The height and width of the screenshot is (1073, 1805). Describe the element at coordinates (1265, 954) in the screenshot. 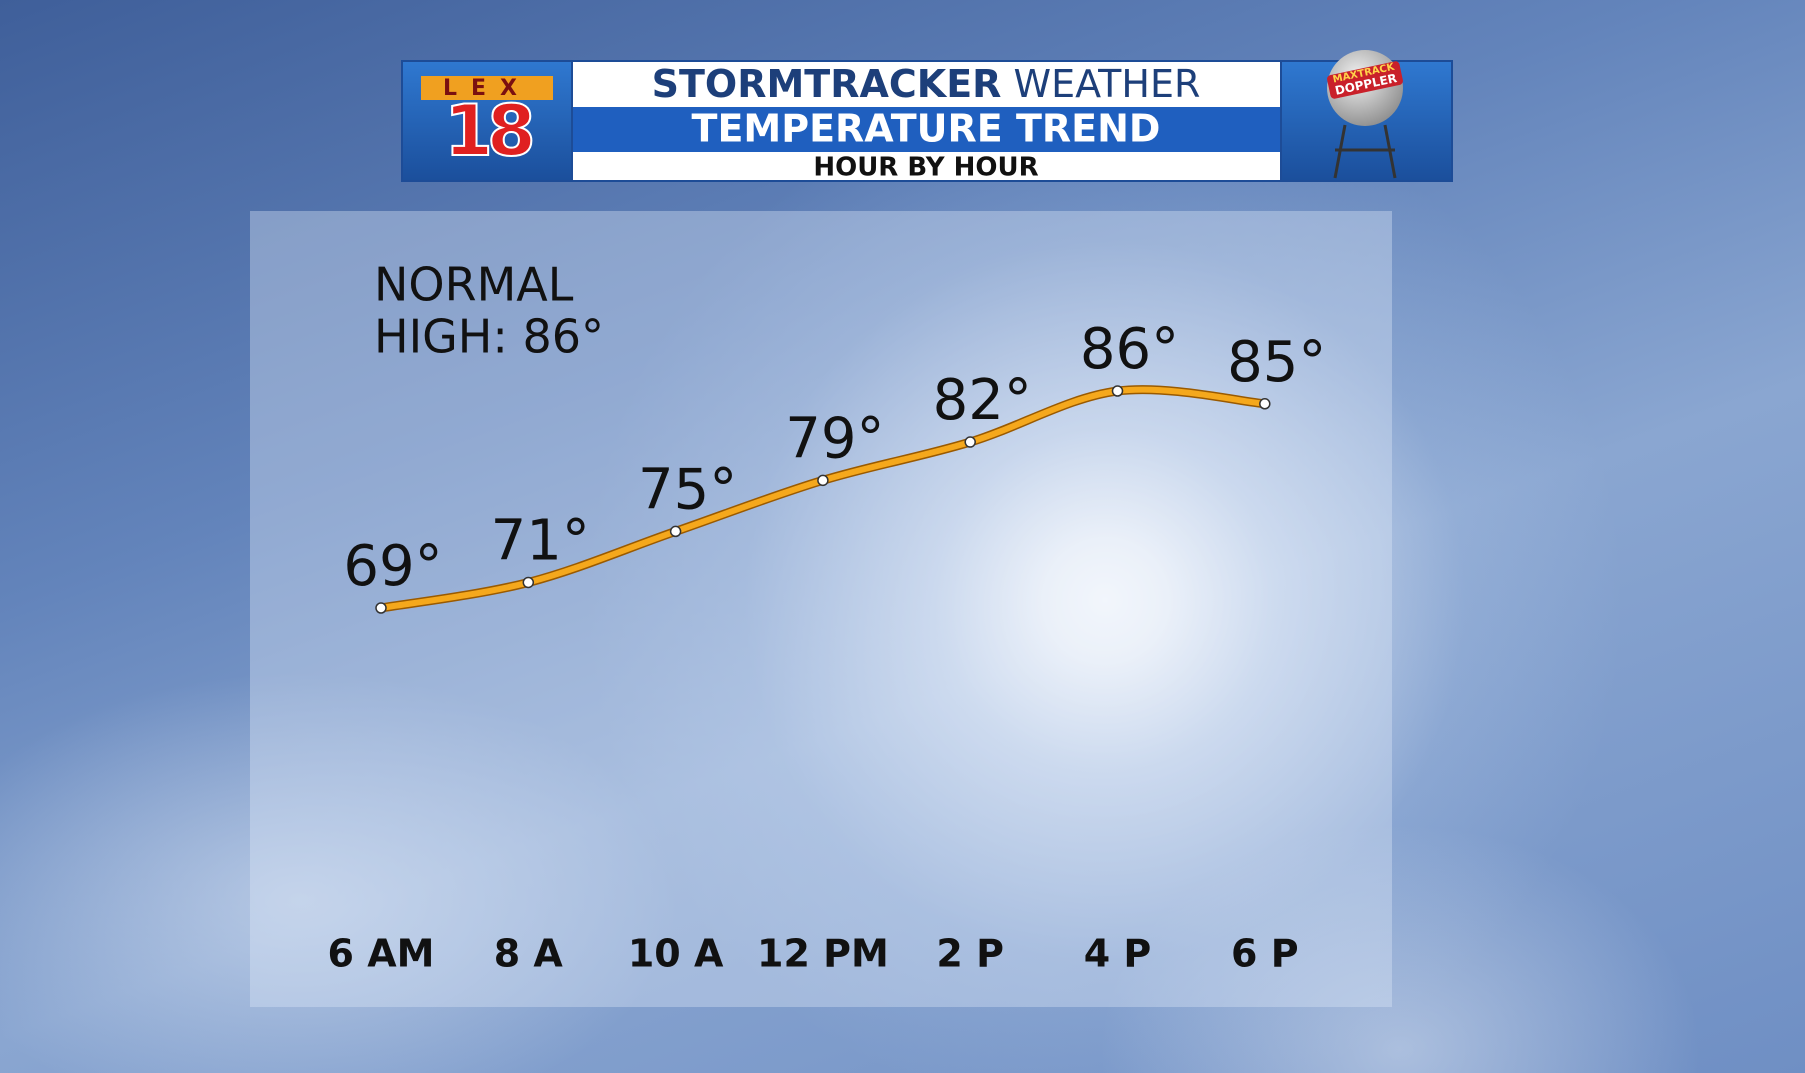

I see `x-tick-label: 6 P` at that location.